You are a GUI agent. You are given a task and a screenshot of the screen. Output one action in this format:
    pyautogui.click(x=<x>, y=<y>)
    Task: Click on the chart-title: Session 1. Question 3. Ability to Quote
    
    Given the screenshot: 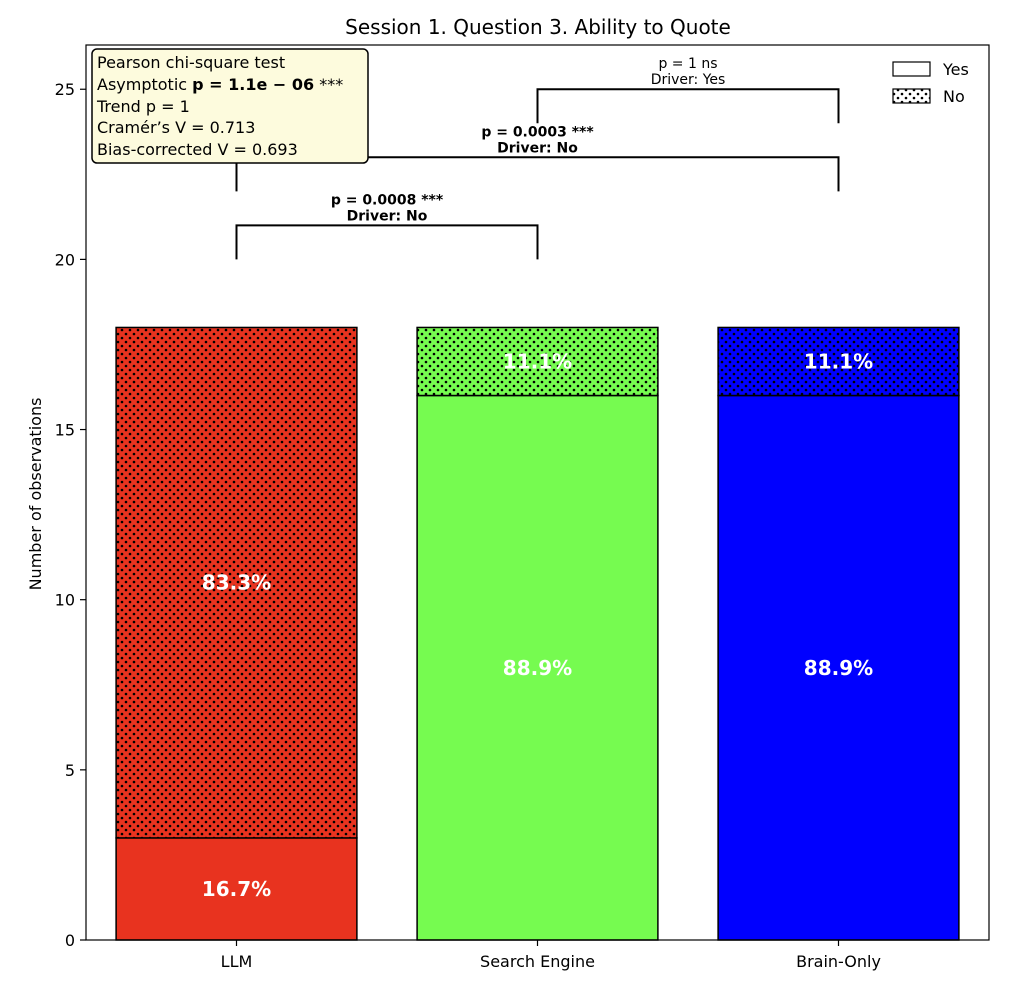 What is the action you would take?
    pyautogui.click(x=538, y=27)
    